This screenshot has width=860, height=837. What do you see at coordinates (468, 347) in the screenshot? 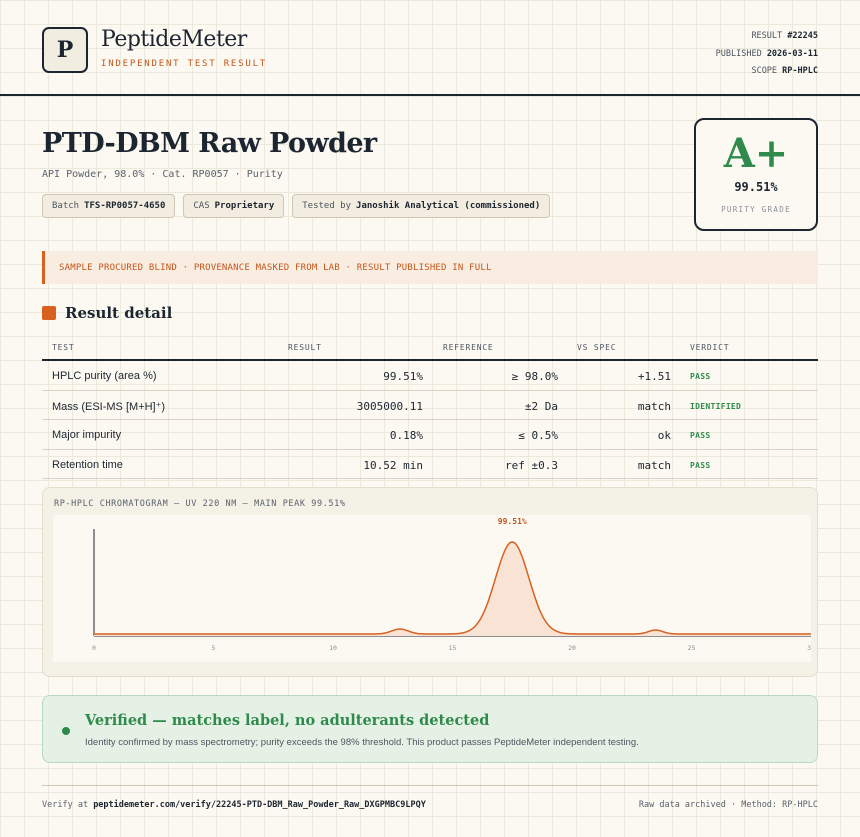
I see `header-reference: REFERENCE` at bounding box center [468, 347].